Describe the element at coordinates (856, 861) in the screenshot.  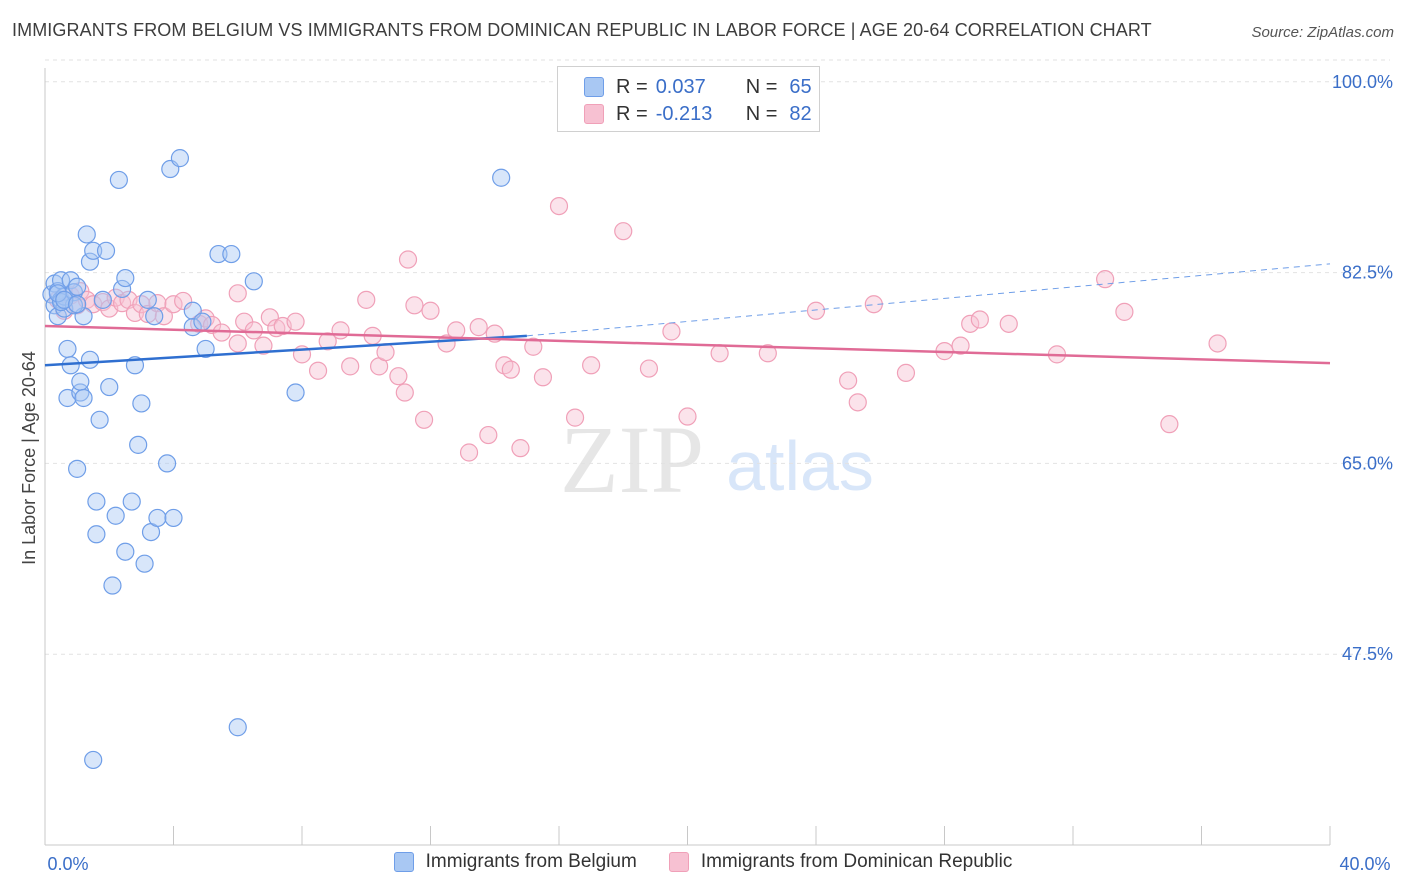
I see `legend-label-dominican: Immigrants from Dominican Republic` at that location.